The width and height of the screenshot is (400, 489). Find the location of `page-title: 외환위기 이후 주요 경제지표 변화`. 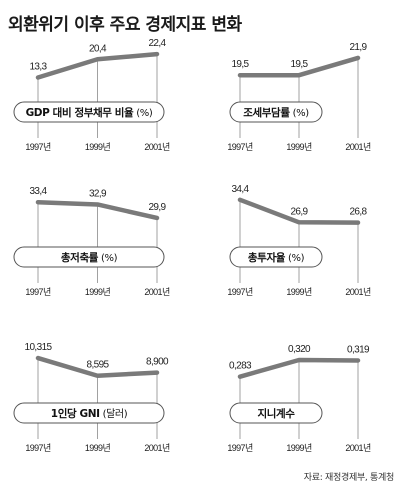

page-title: 외환위기 이후 주요 경제지표 변화 is located at coordinates (125, 25).